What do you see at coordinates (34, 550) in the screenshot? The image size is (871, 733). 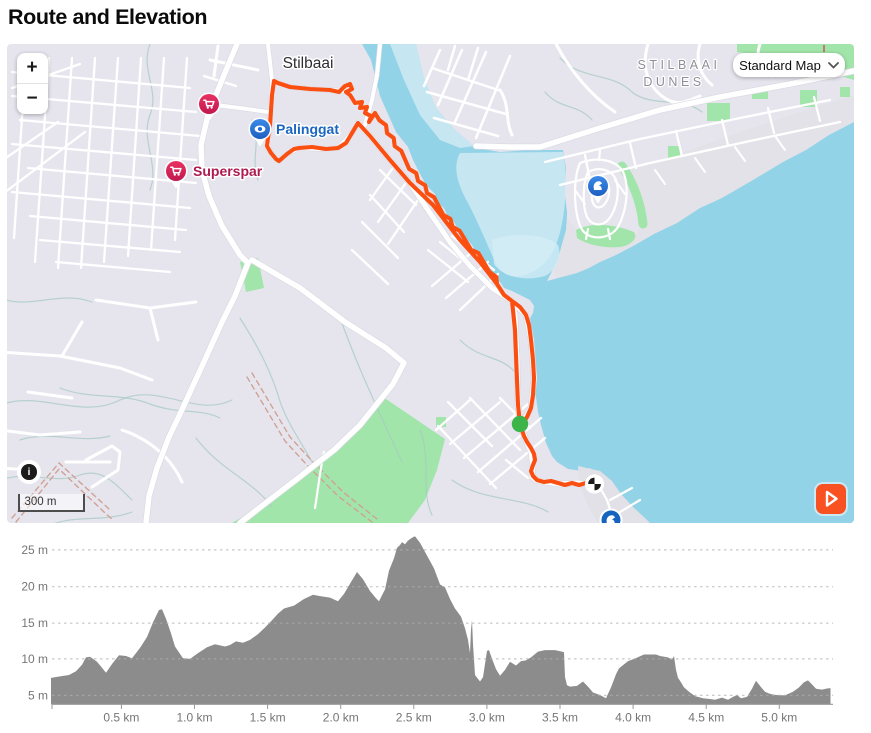 I see `svg-text: 25 m` at bounding box center [34, 550].